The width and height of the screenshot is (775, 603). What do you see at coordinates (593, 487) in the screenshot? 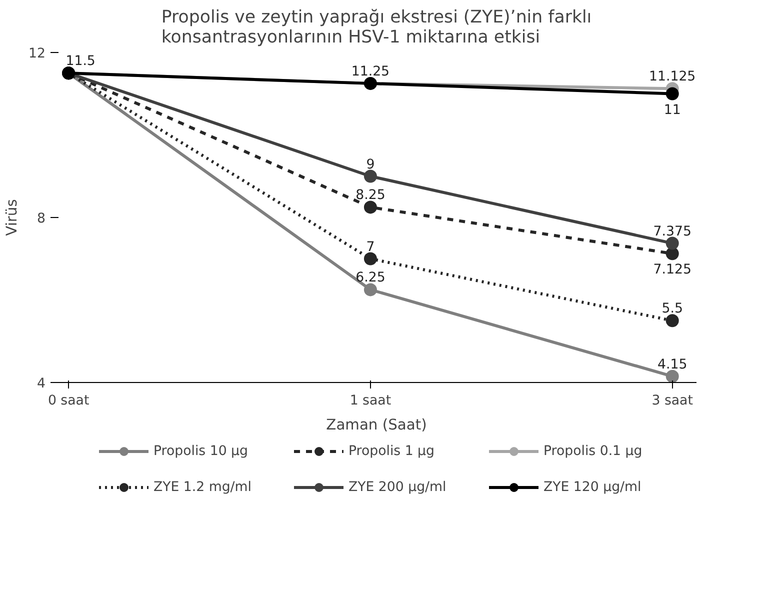
I see `legend-label: ZYE 120 µg/ml` at bounding box center [593, 487].